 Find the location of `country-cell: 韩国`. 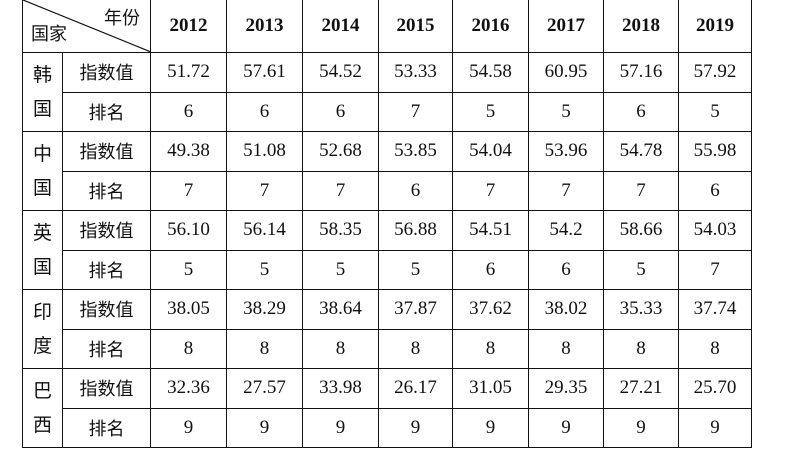

country-cell: 韩国 is located at coordinates (42, 92).